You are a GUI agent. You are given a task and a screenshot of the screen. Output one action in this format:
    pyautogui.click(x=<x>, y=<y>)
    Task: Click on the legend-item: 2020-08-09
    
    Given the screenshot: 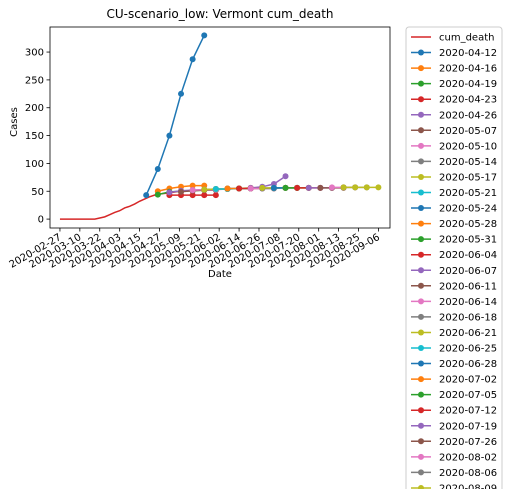 What is the action you would take?
    pyautogui.click(x=454, y=486)
    